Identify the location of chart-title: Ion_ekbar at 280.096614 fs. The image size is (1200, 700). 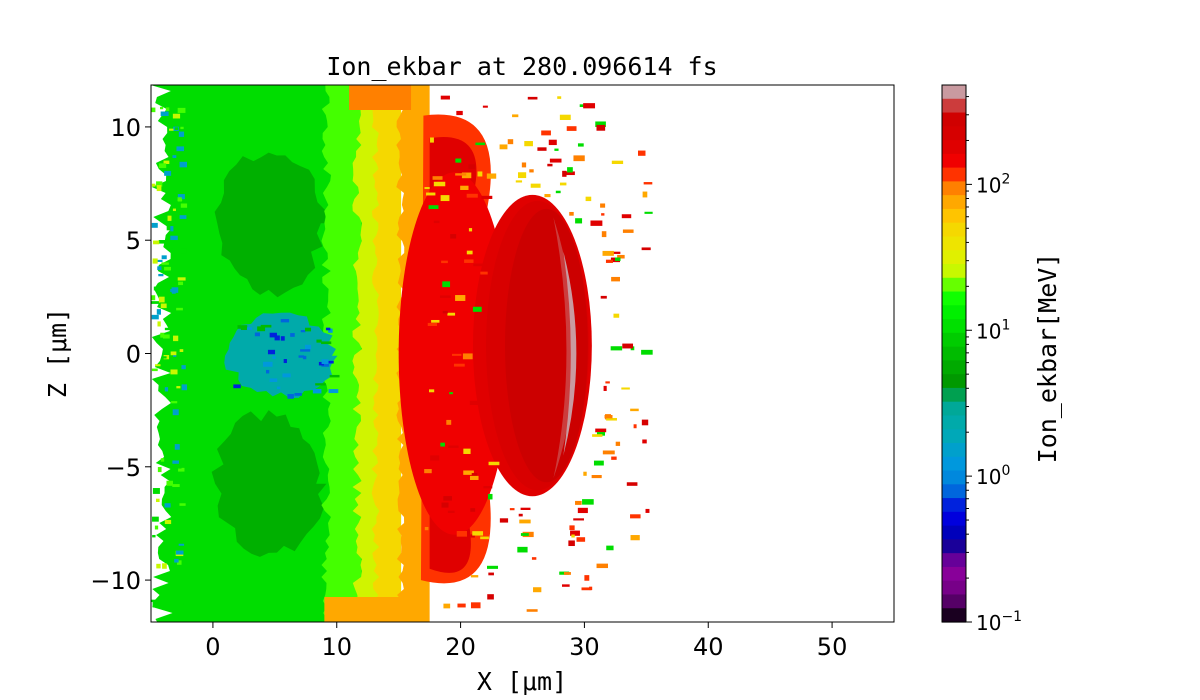
(521, 66).